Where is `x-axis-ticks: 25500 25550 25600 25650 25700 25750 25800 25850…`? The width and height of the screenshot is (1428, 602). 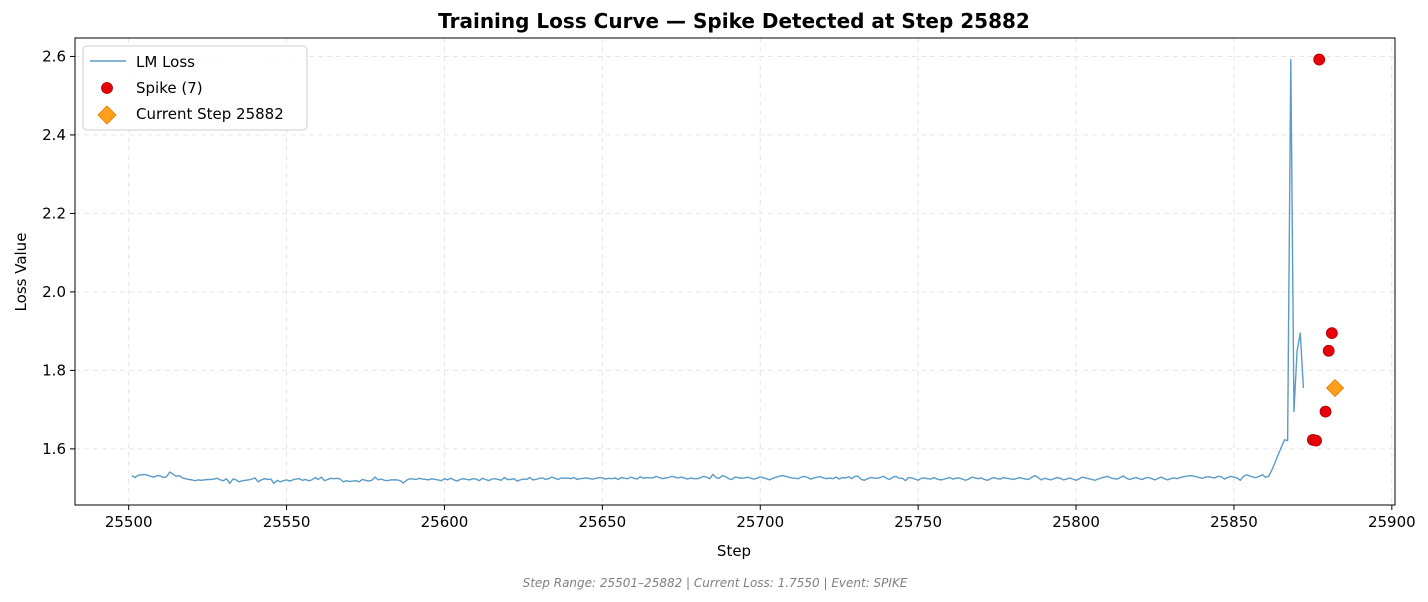 x-axis-ticks: 25500 25550 25600 25650 25700 25750 25800 25850… is located at coordinates (760, 518).